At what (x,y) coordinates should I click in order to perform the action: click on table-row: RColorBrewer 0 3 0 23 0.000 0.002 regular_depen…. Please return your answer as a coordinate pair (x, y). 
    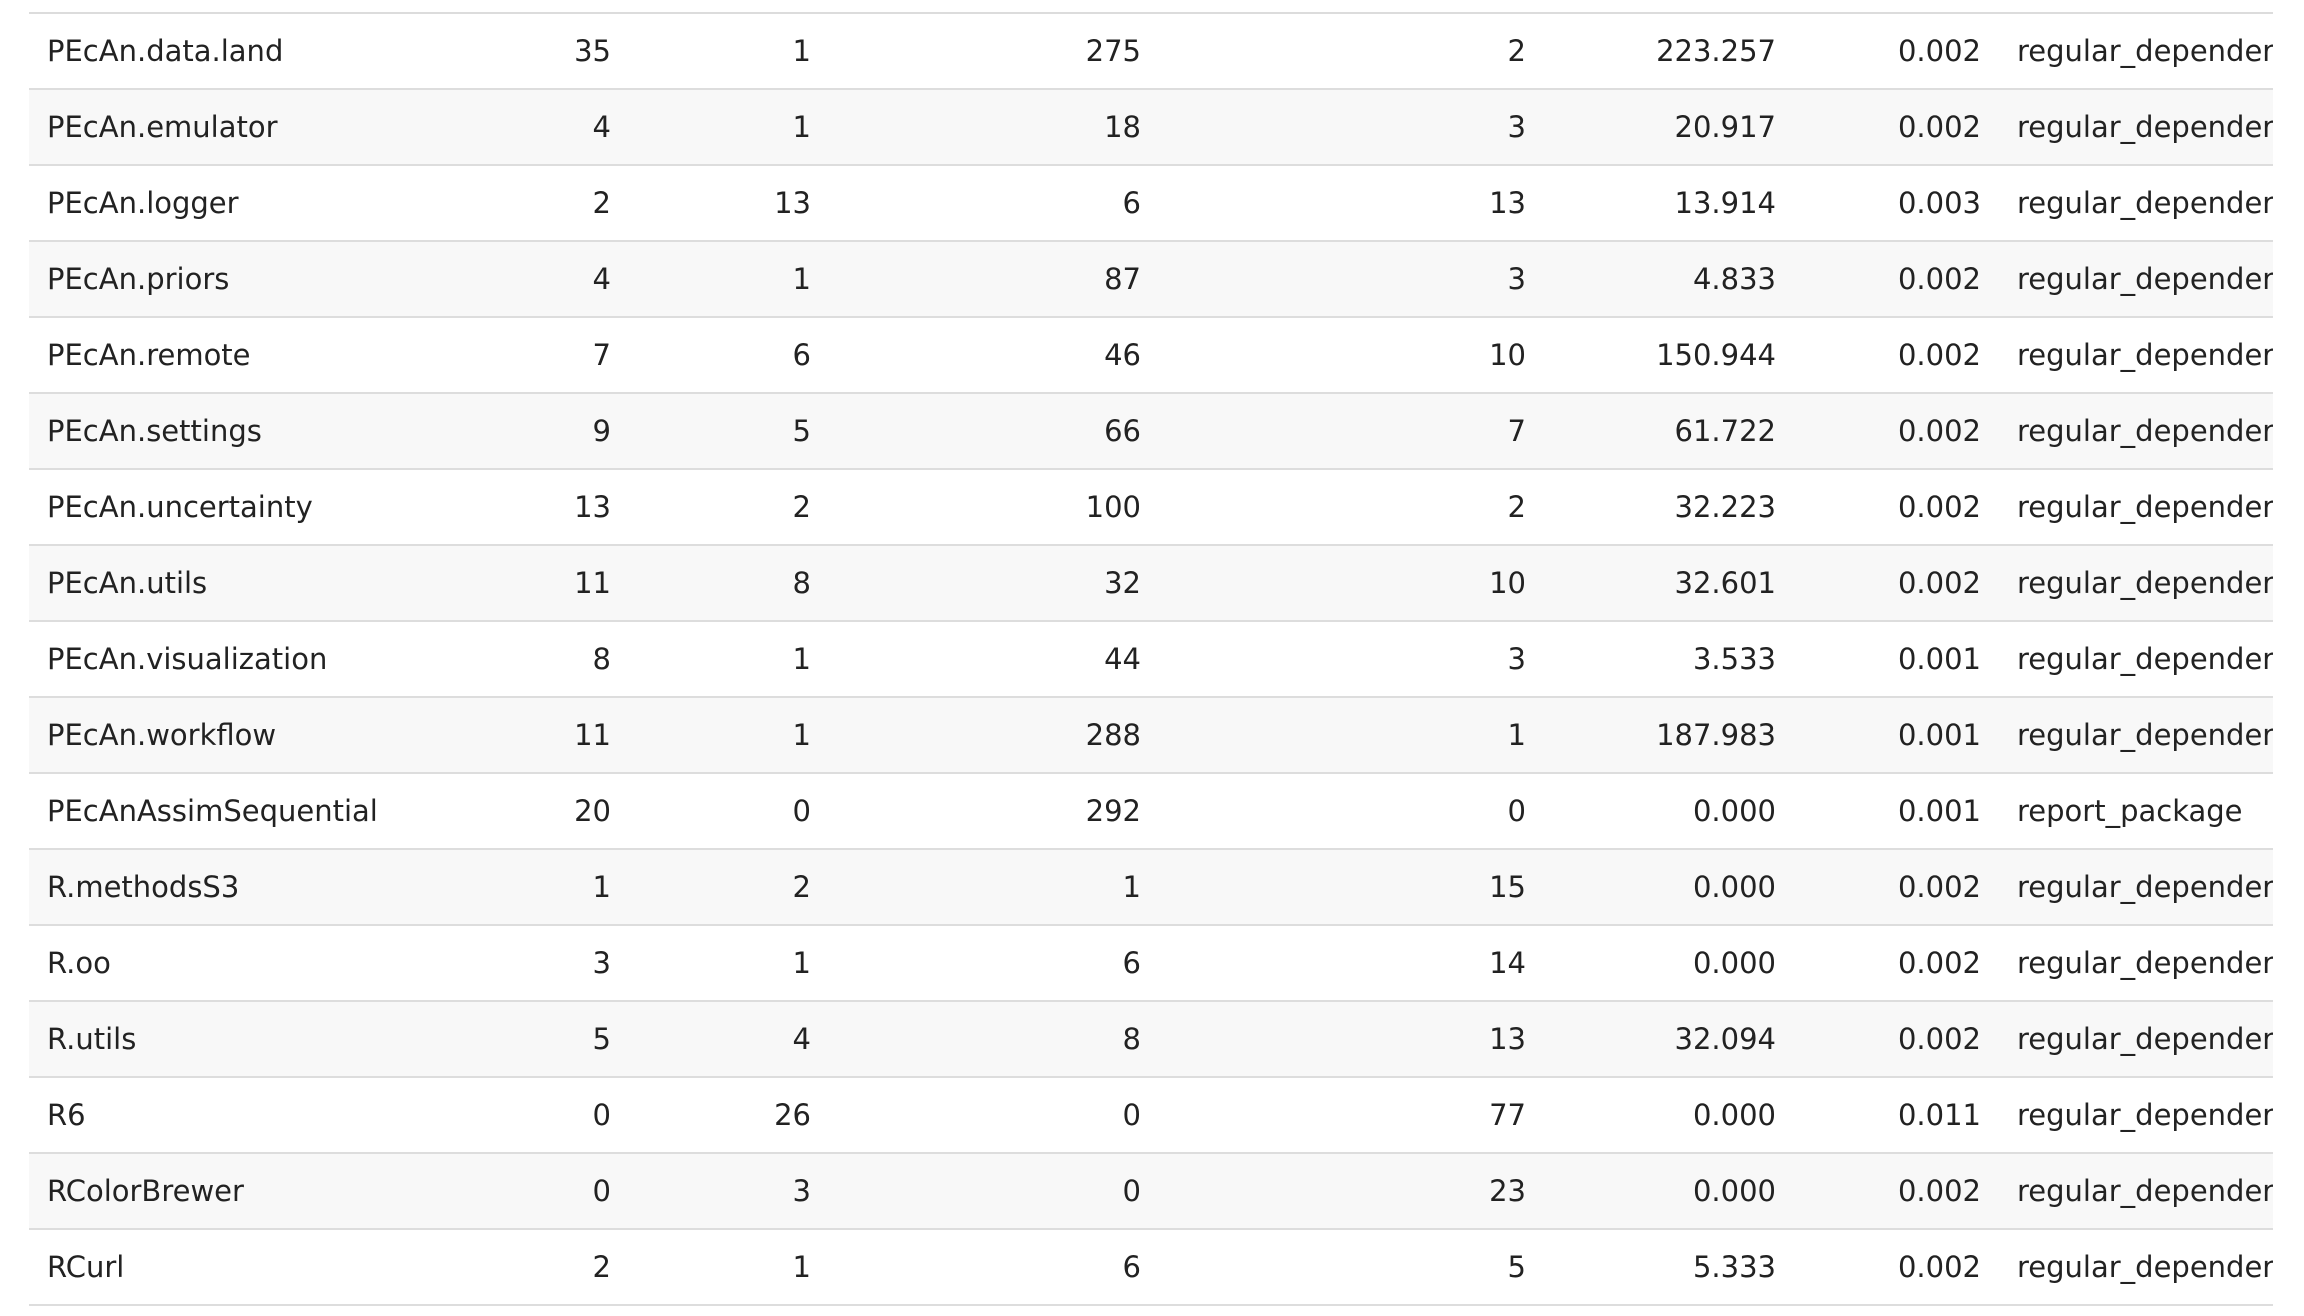
    Looking at the image, I should click on (1151, 1191).